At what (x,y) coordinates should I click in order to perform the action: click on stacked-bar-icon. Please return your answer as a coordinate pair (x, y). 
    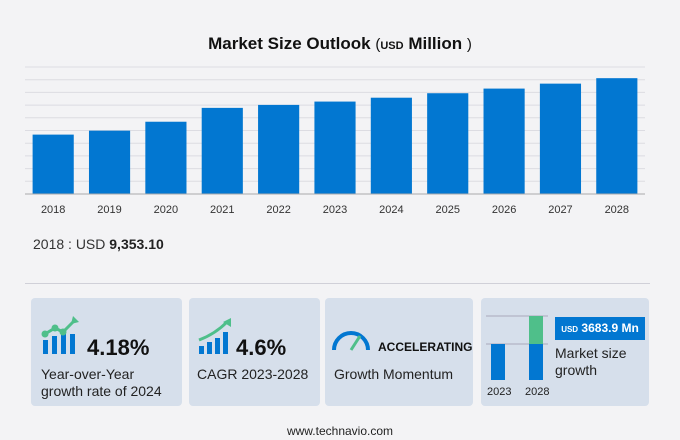
    Looking at the image, I should click on (517, 347).